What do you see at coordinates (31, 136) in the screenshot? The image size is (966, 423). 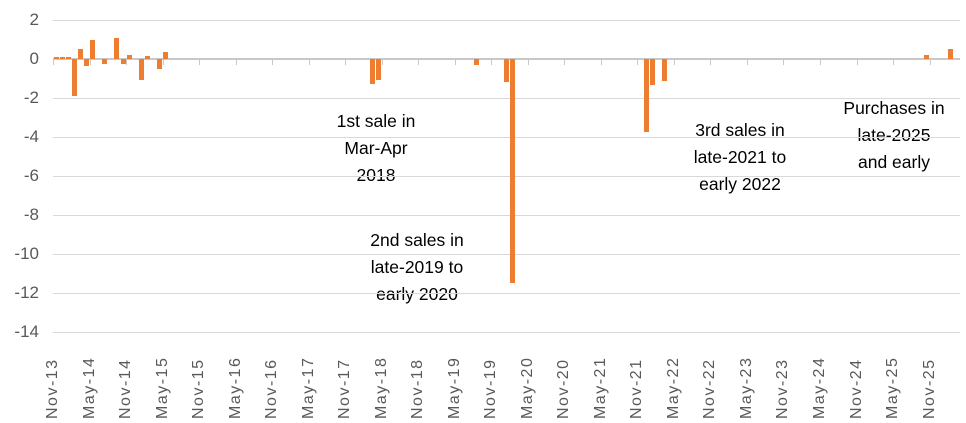 I see `y-axis-label: -4` at bounding box center [31, 136].